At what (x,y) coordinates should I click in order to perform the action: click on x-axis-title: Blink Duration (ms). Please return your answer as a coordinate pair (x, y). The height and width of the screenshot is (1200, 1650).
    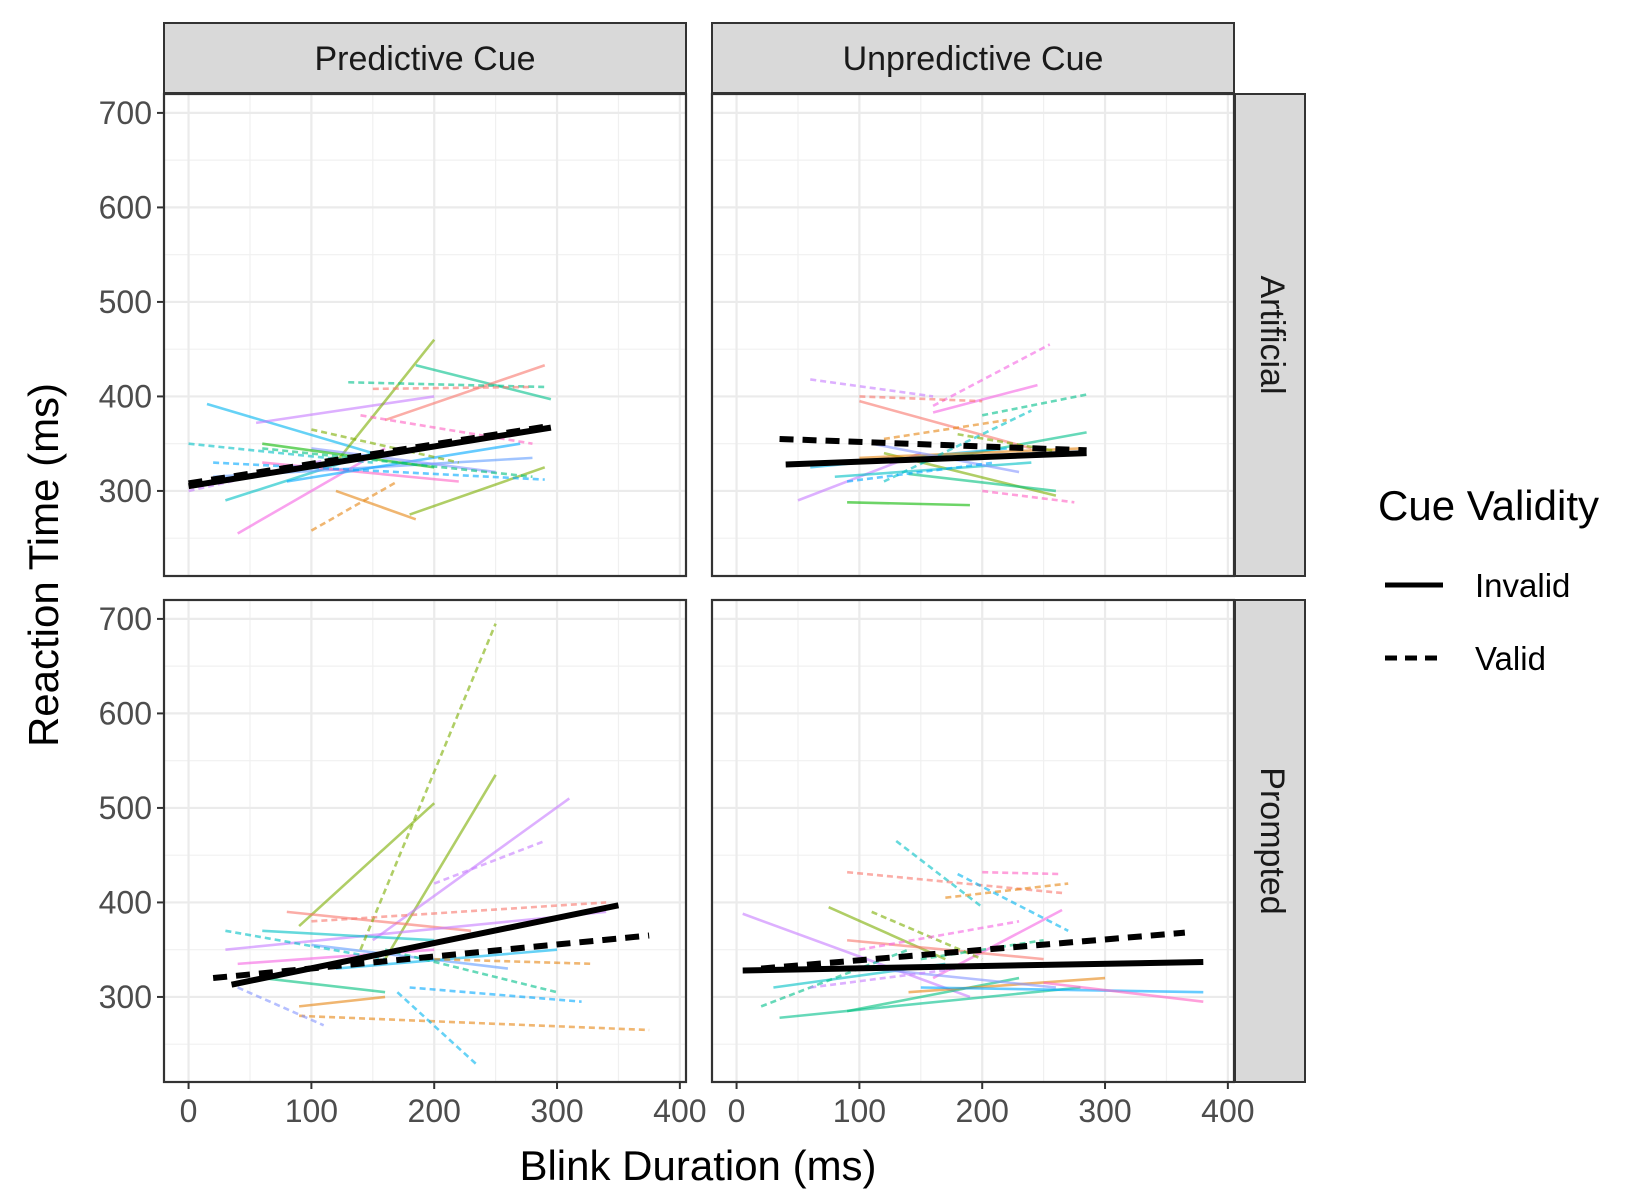
    Looking at the image, I should click on (697, 1165).